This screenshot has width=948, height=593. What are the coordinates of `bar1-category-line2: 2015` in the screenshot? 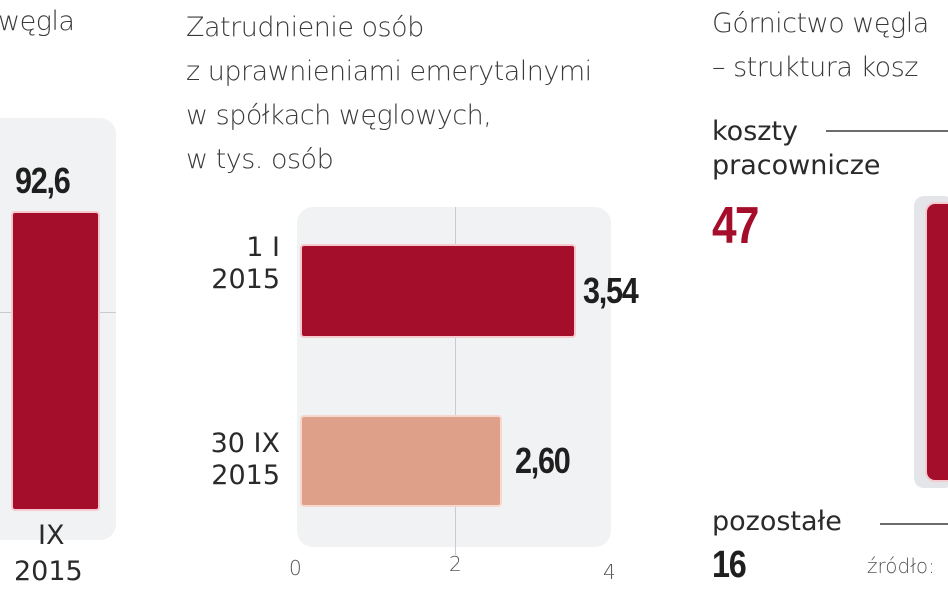 It's located at (245, 279).